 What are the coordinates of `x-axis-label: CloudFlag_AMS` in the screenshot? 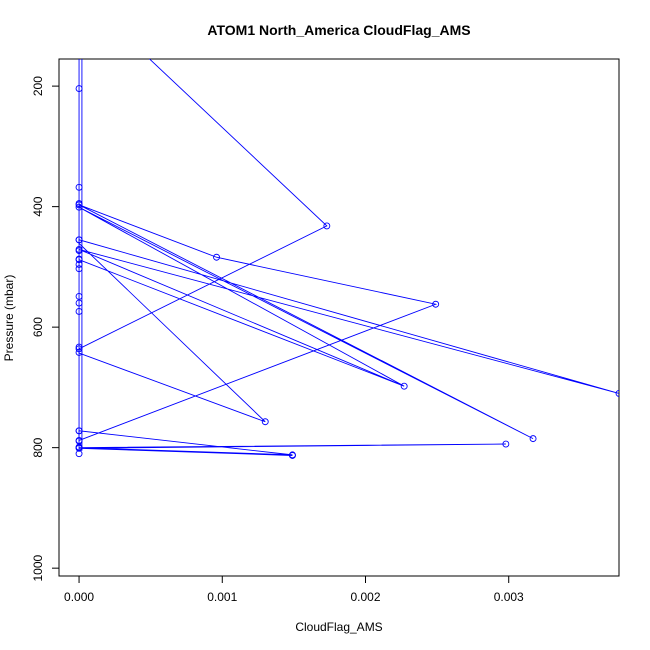 It's located at (338, 627).